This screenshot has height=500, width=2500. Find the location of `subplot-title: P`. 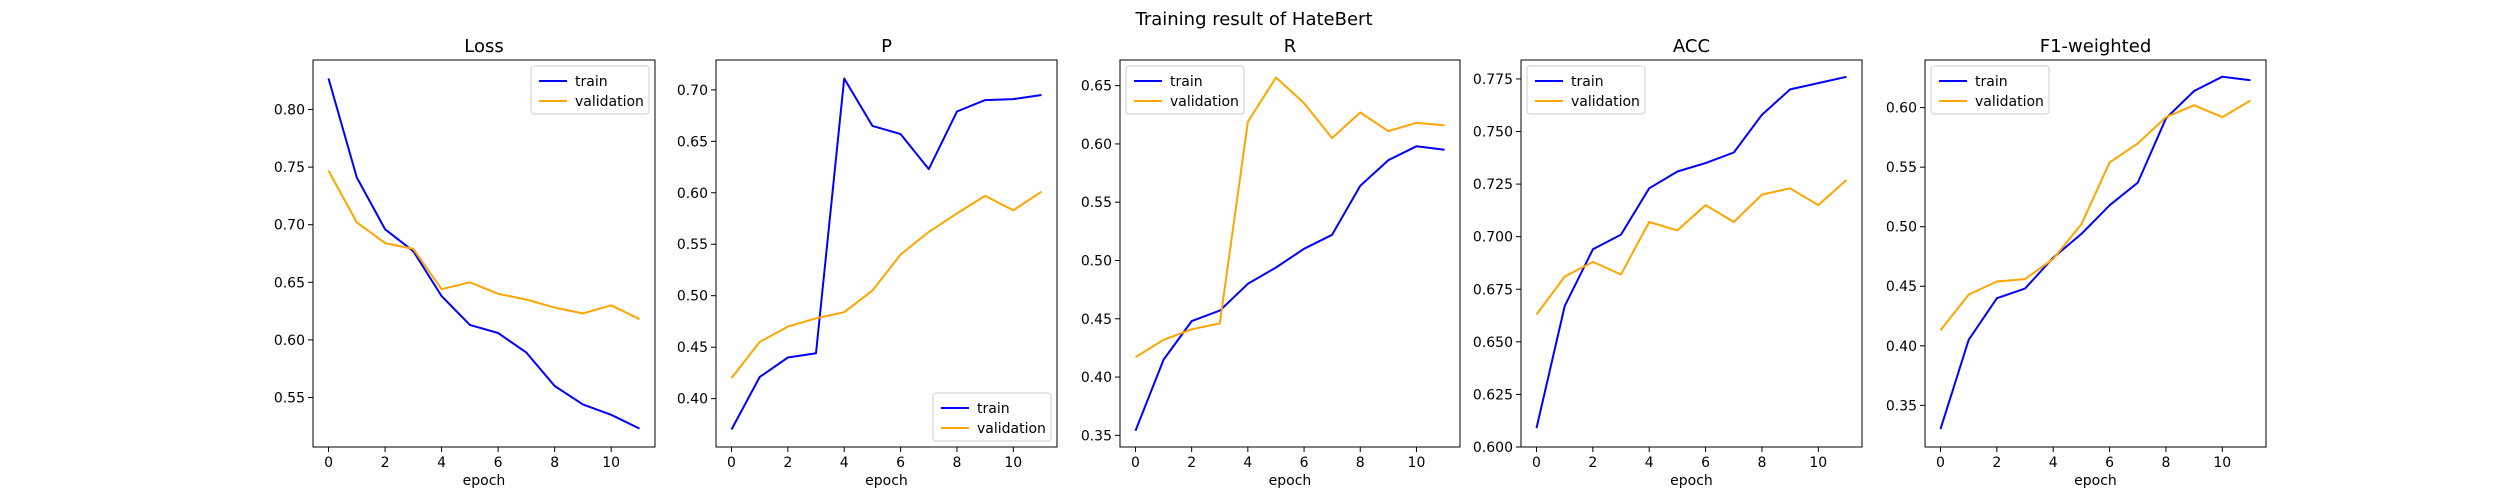

subplot-title: P is located at coordinates (886, 46).